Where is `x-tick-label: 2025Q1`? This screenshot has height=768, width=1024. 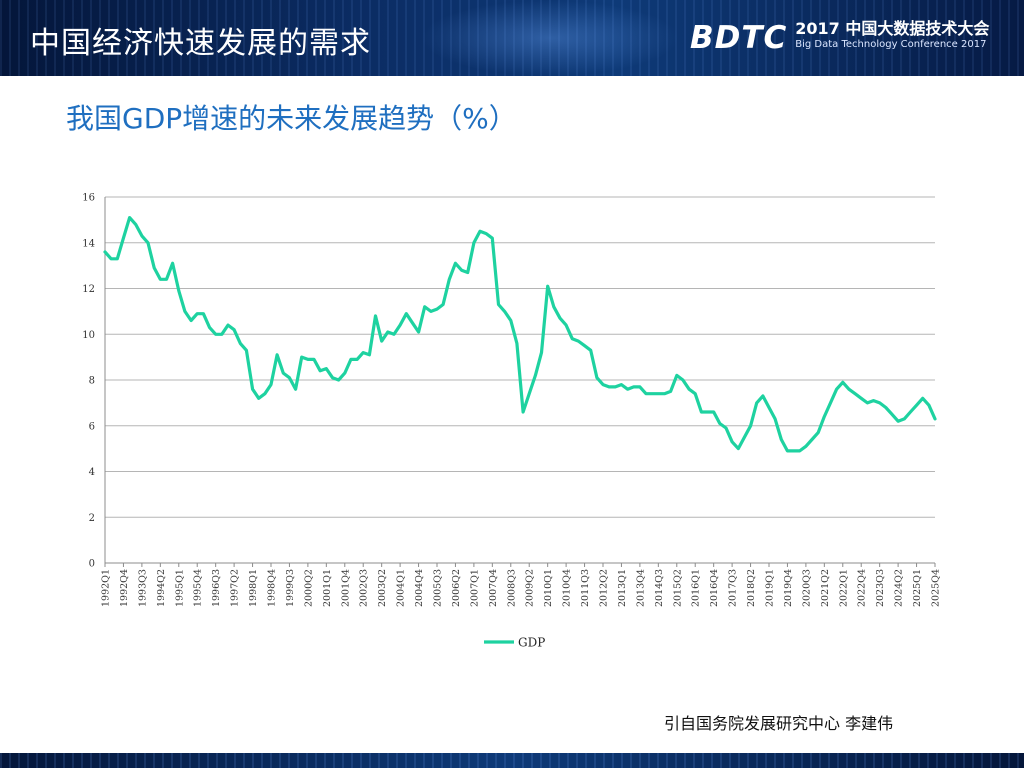 x-tick-label: 2025Q1 is located at coordinates (917, 588).